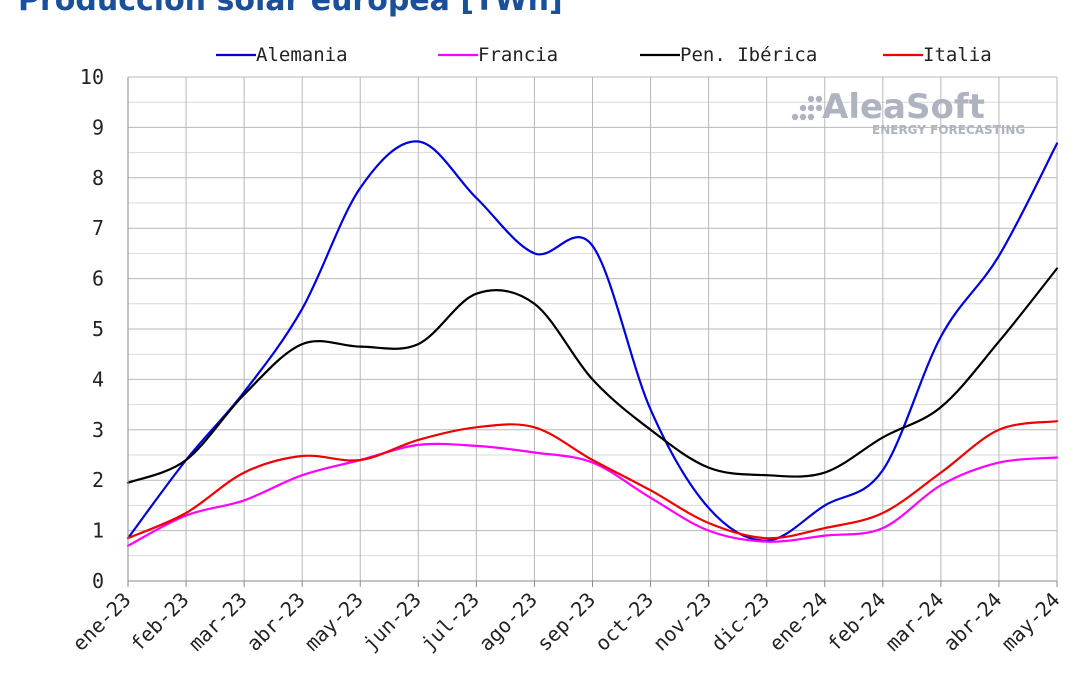 The height and width of the screenshot is (675, 1080). What do you see at coordinates (604, 55) in the screenshot?
I see `legend: Alemania Francia Pen. Ibérica Italia` at bounding box center [604, 55].